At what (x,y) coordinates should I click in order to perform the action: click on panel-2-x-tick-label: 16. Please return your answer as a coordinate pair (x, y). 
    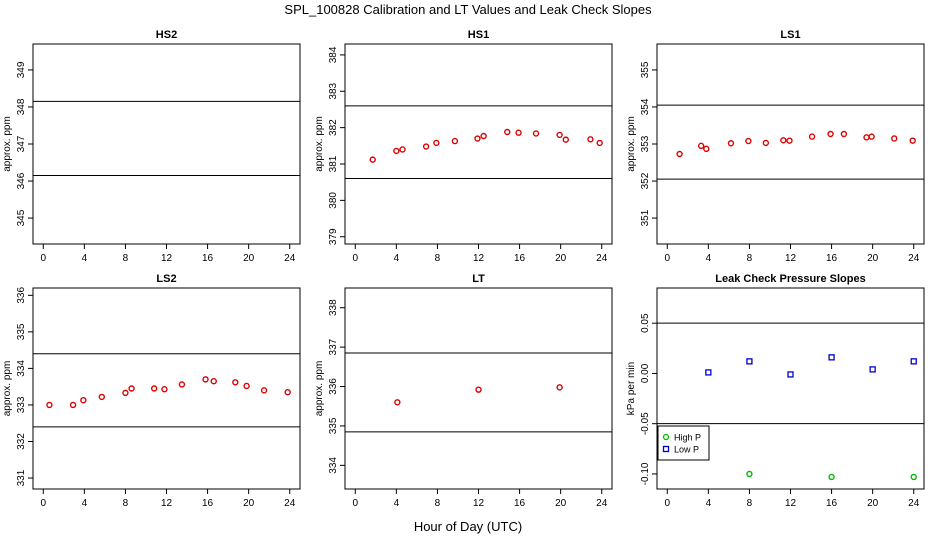
    Looking at the image, I should click on (520, 258).